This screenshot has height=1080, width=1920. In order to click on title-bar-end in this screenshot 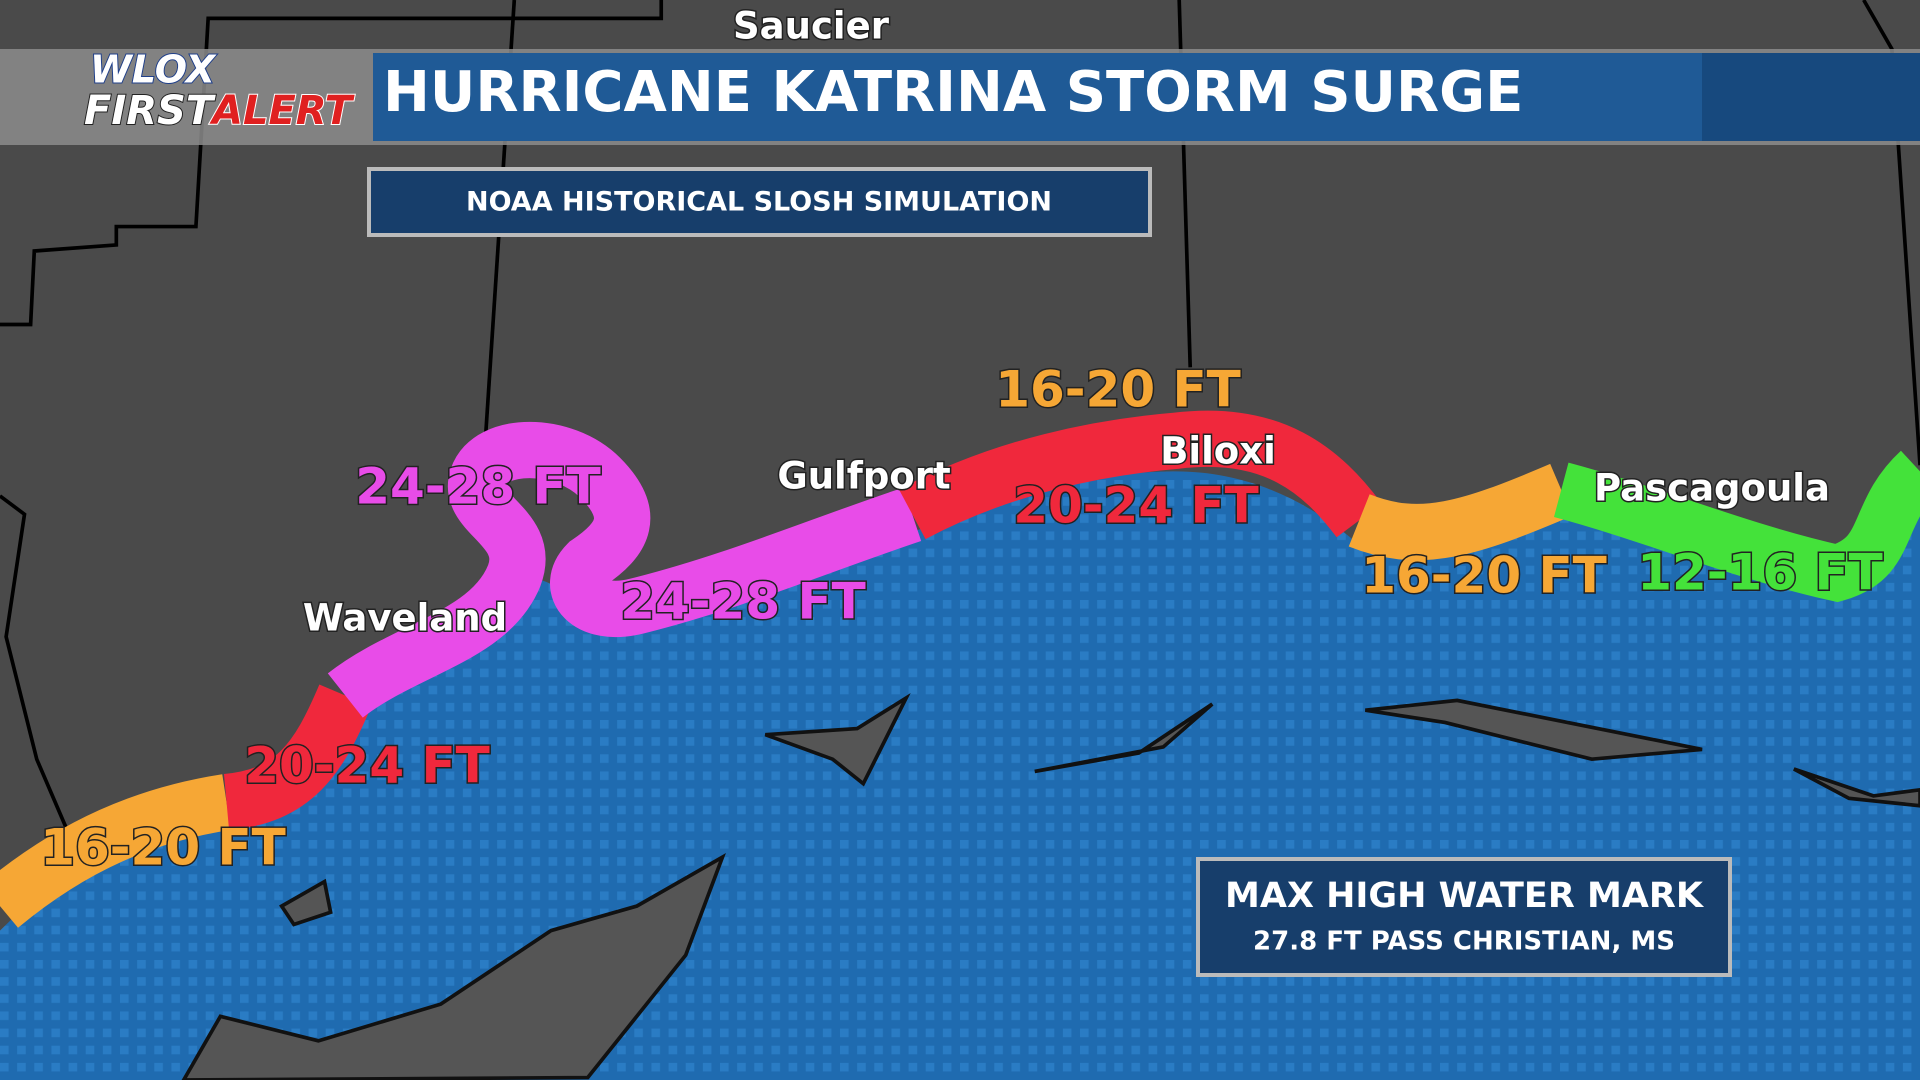, I will do `click(1811, 97)`.